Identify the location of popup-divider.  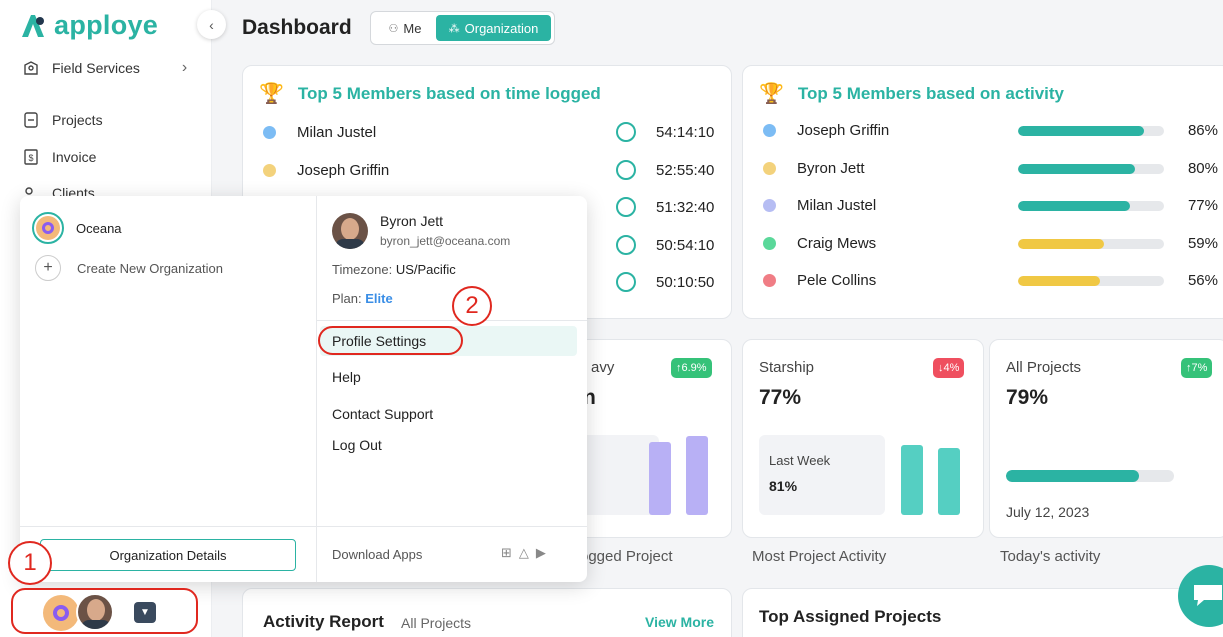
(316, 389).